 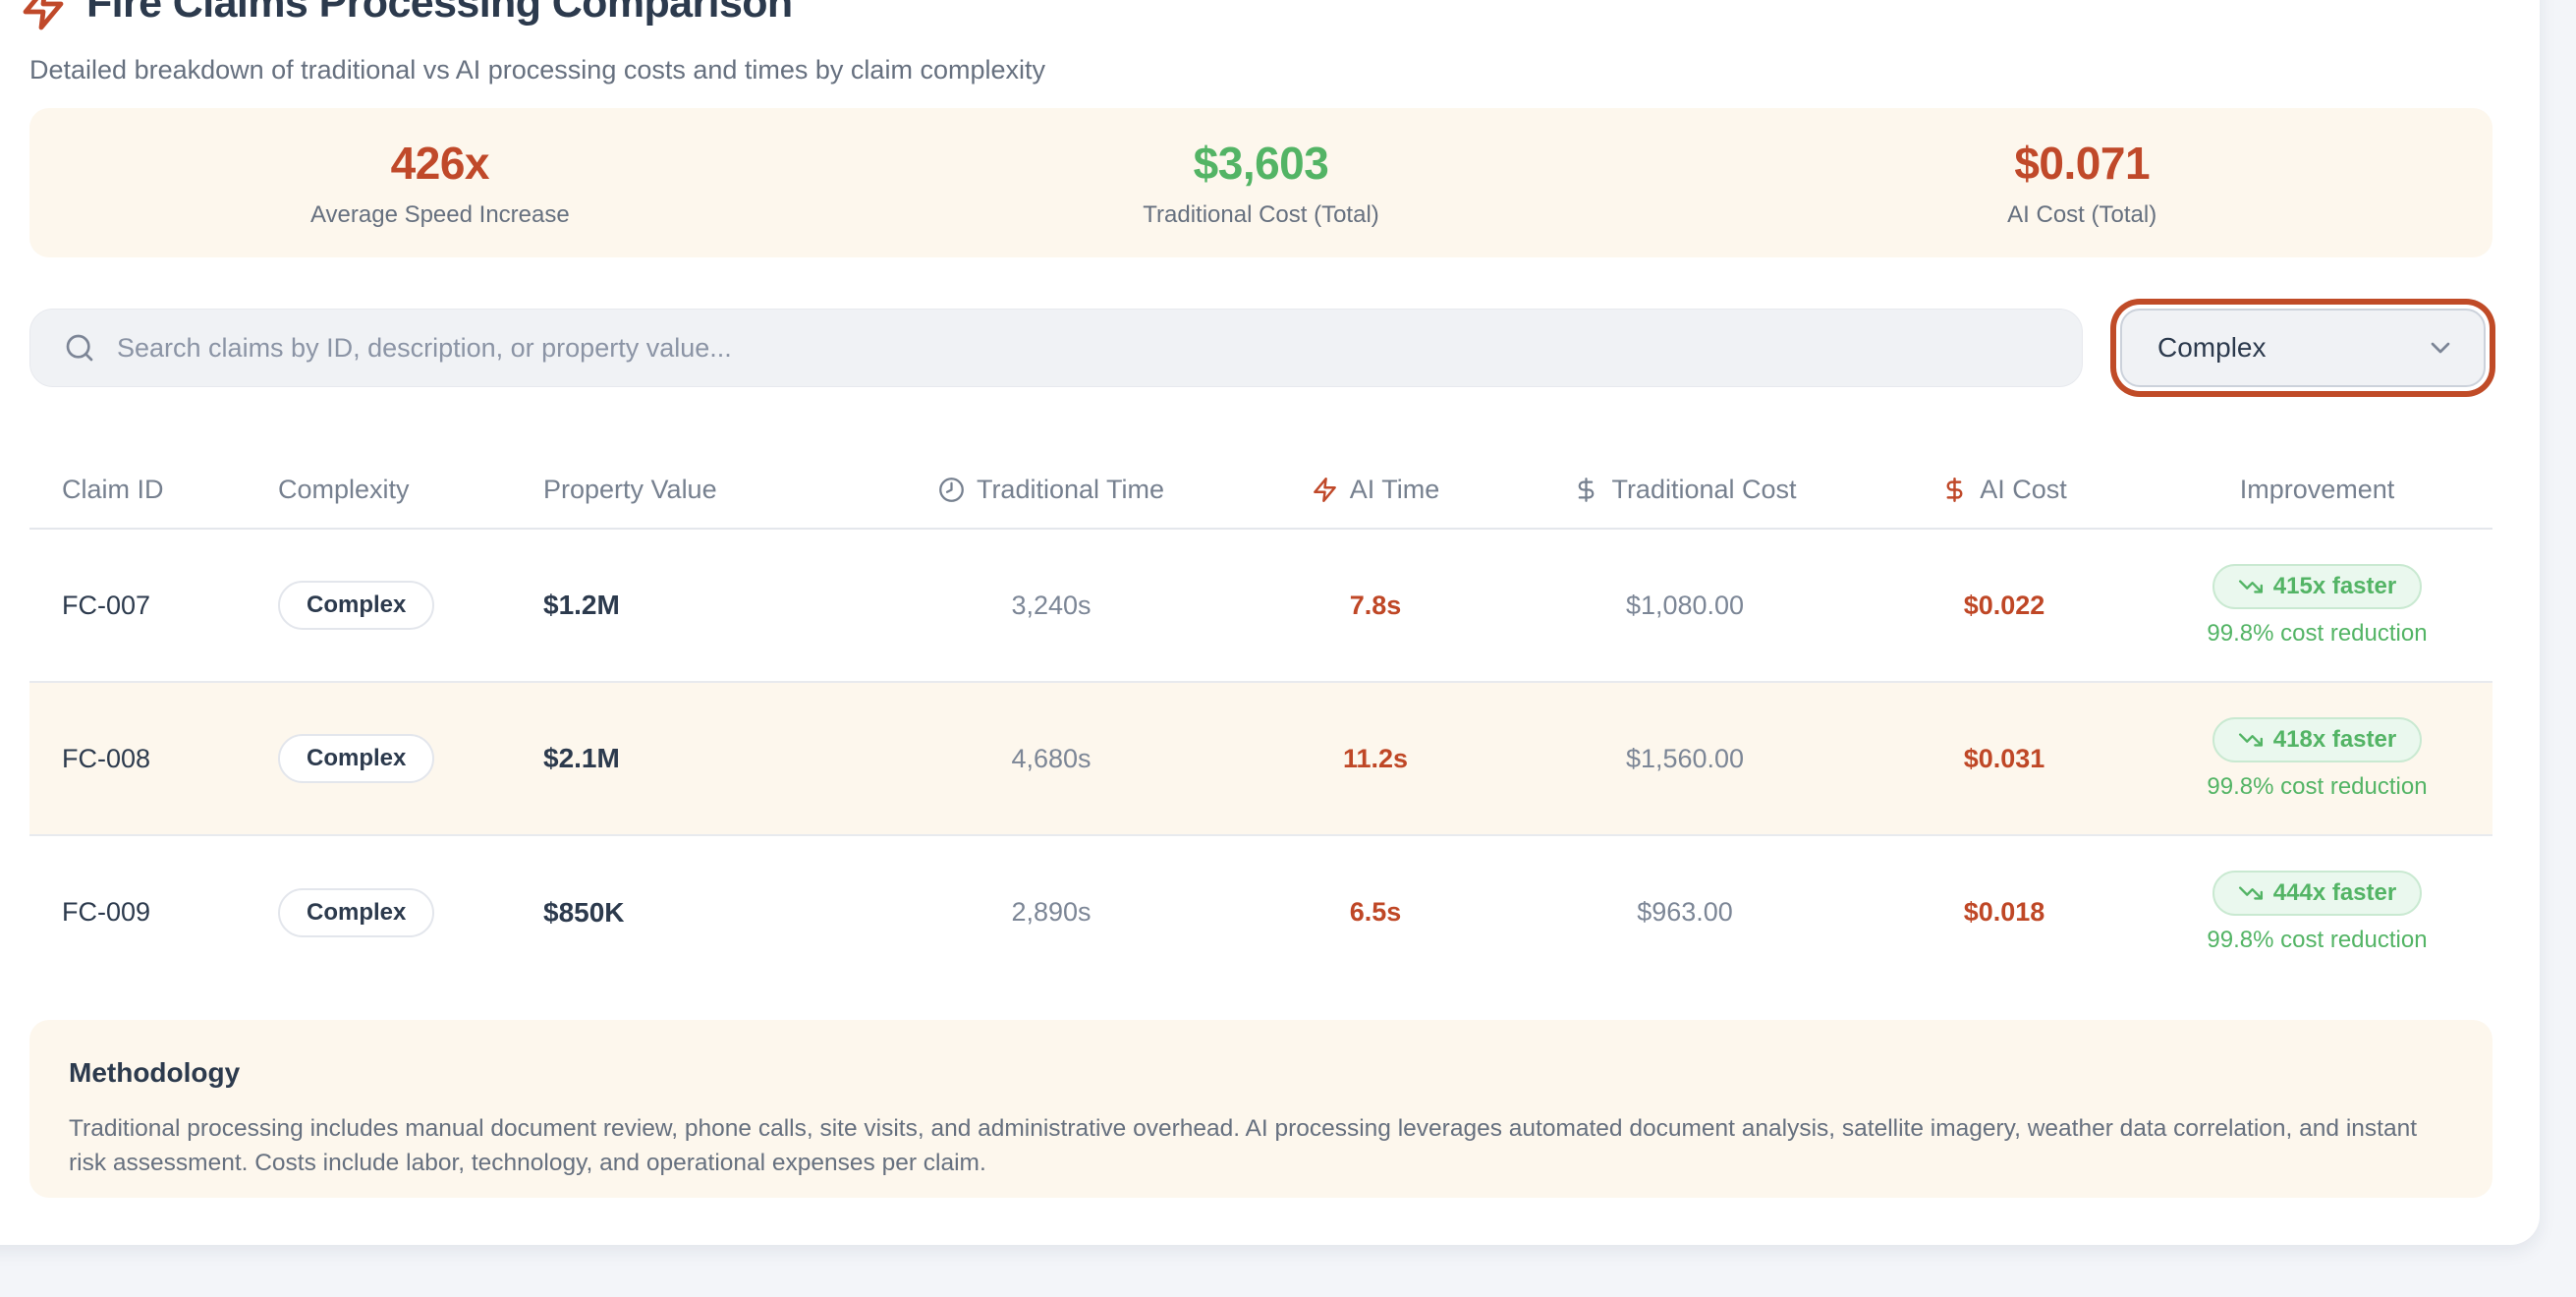 I want to click on traditional-cost-cell: $963.00, so click(x=1685, y=912).